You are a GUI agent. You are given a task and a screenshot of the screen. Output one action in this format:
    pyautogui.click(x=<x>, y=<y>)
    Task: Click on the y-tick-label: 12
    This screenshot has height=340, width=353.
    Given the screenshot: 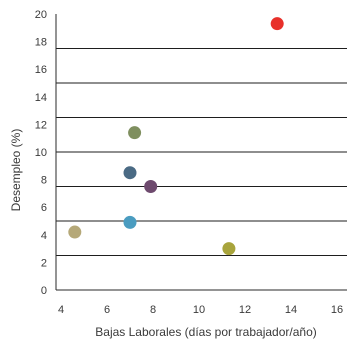 What is the action you would take?
    pyautogui.click(x=41, y=125)
    